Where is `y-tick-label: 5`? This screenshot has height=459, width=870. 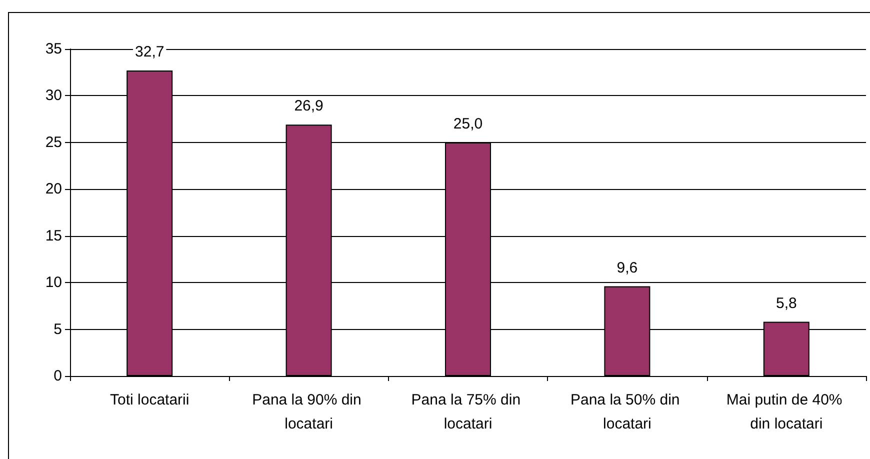 y-tick-label: 5 is located at coordinates (58, 329).